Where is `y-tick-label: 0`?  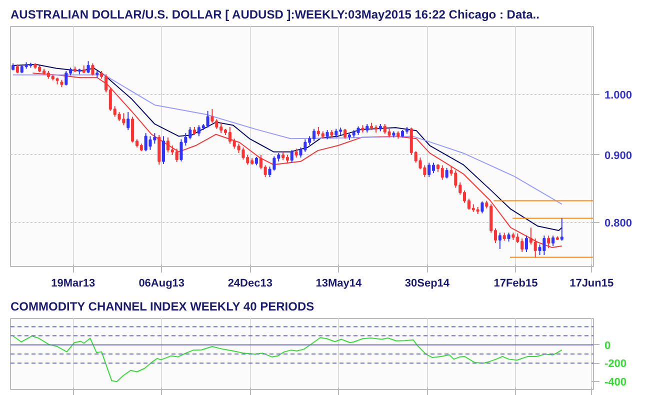 y-tick-label: 0 is located at coordinates (607, 346).